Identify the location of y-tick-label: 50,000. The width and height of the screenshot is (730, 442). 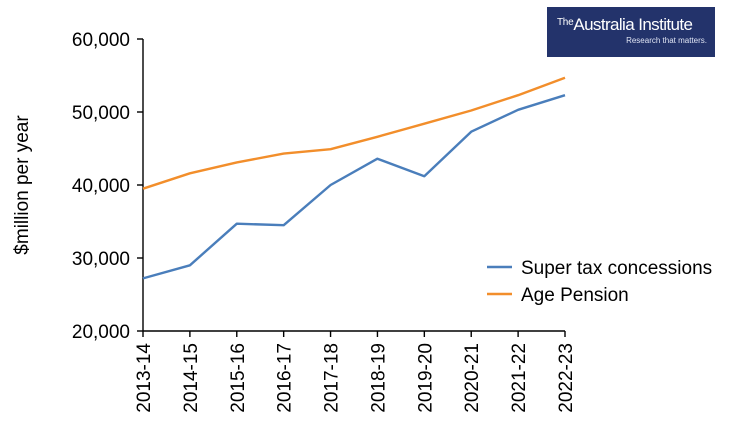
(101, 113).